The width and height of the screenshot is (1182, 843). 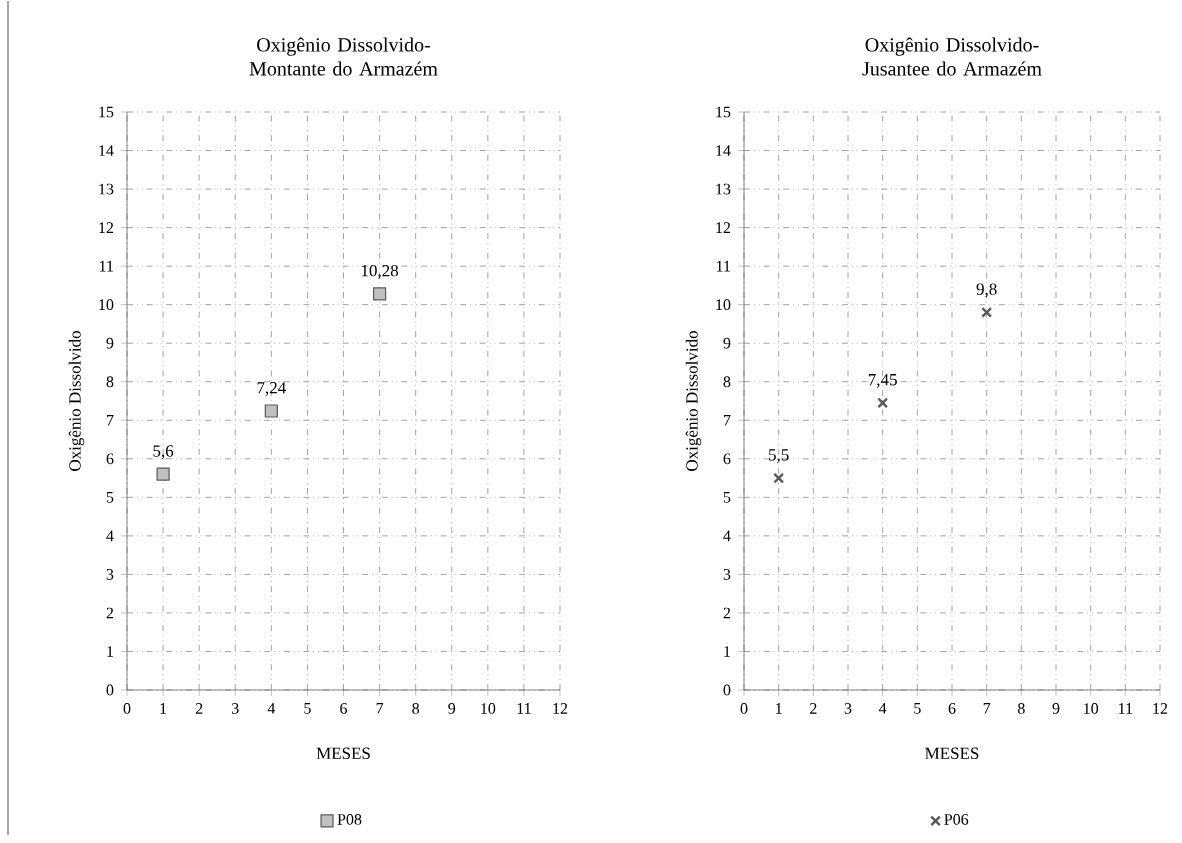 I want to click on chart-title: Oxigênio Dissolvido- Montante do Armazém, so click(x=343, y=56).